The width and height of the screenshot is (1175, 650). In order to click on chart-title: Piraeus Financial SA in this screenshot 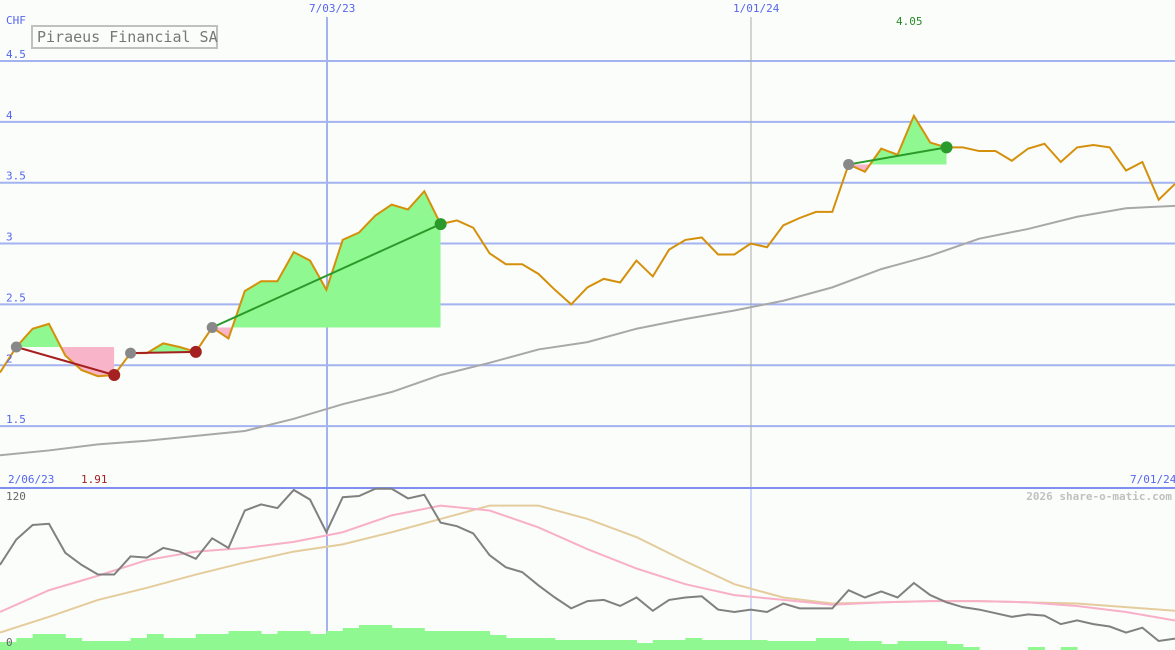, I will do `click(127, 37)`.